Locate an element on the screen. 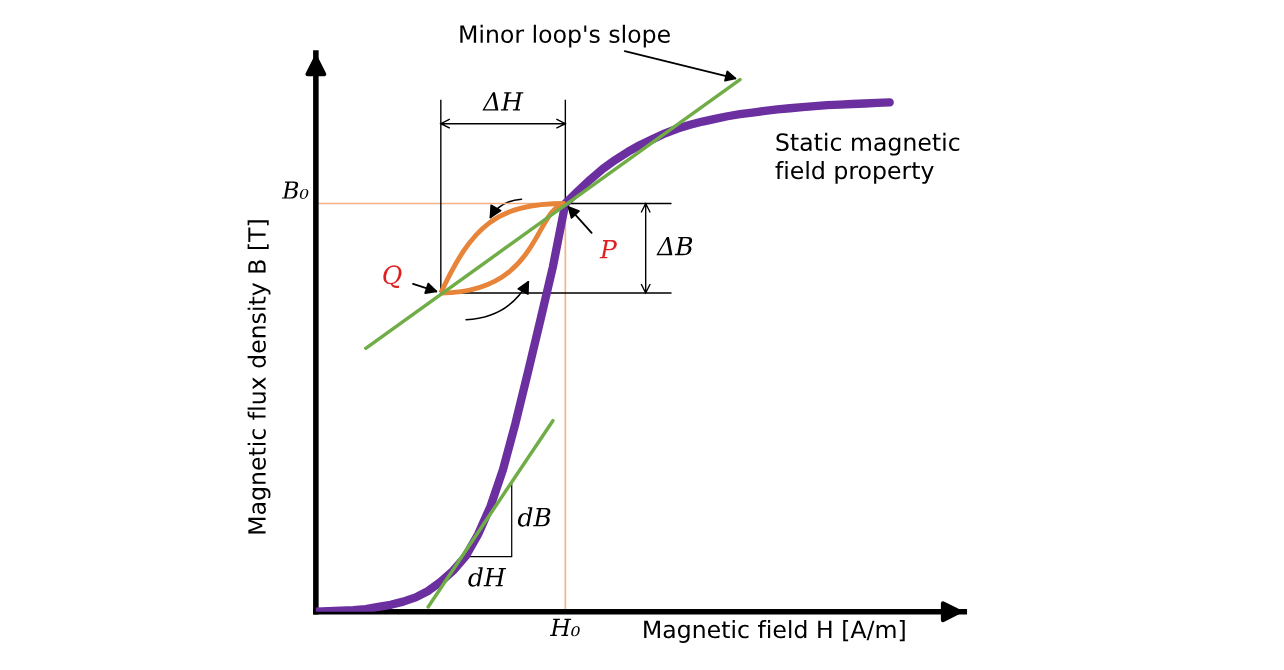 The image size is (1284, 670). annotation: P is located at coordinates (608, 249).